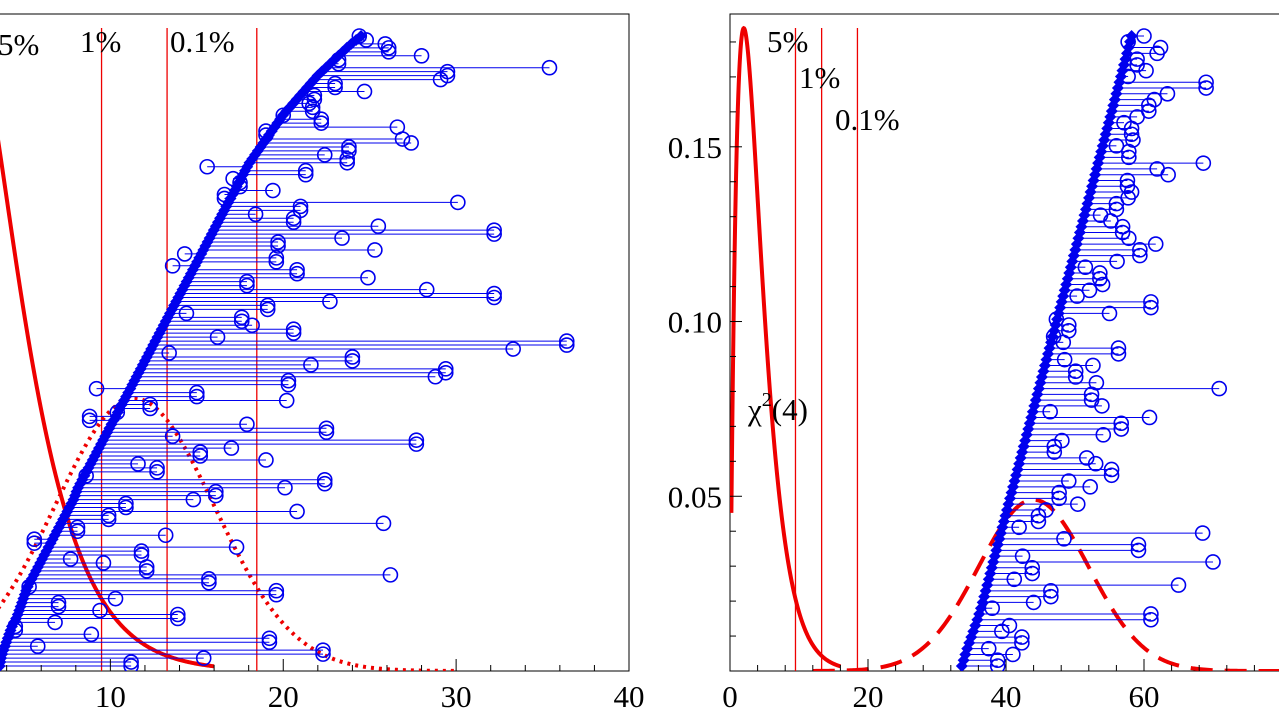 The height and width of the screenshot is (720, 1279). What do you see at coordinates (100, 41) in the screenshot?
I see `left-label-1pct: 1%` at bounding box center [100, 41].